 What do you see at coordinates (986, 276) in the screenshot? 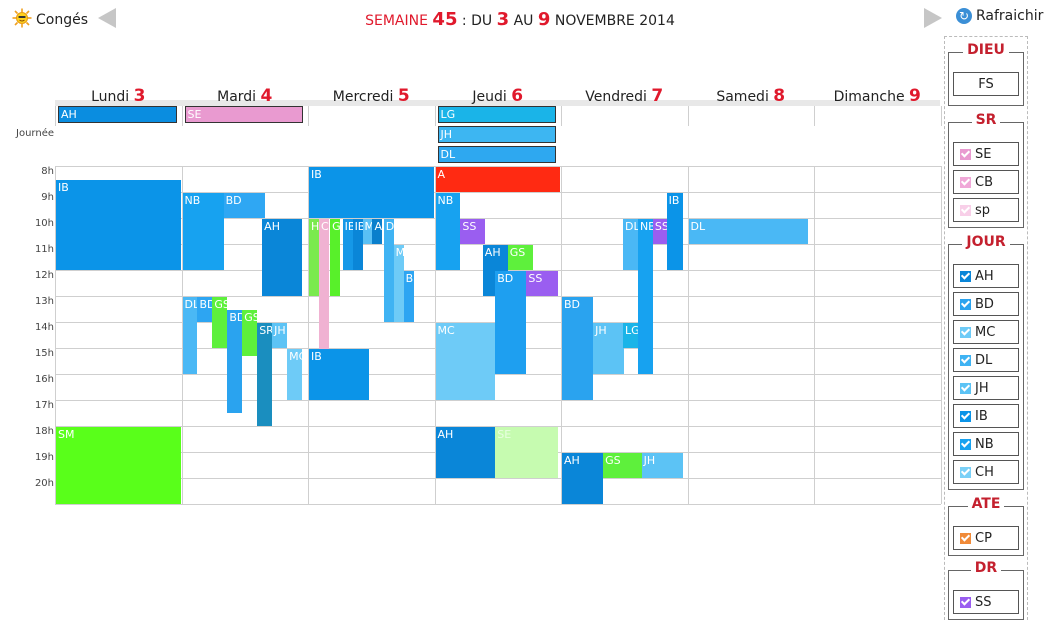
I see `filter-item-ah: AH` at bounding box center [986, 276].